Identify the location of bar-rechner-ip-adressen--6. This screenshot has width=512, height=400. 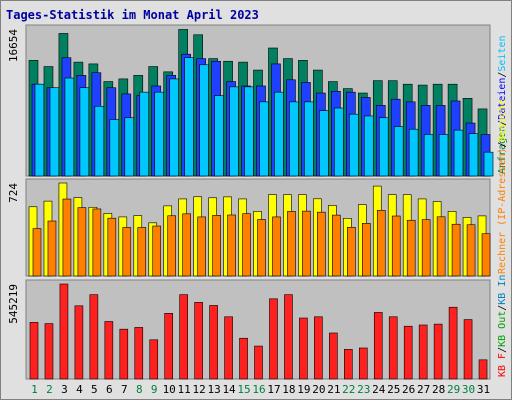
(112, 247).